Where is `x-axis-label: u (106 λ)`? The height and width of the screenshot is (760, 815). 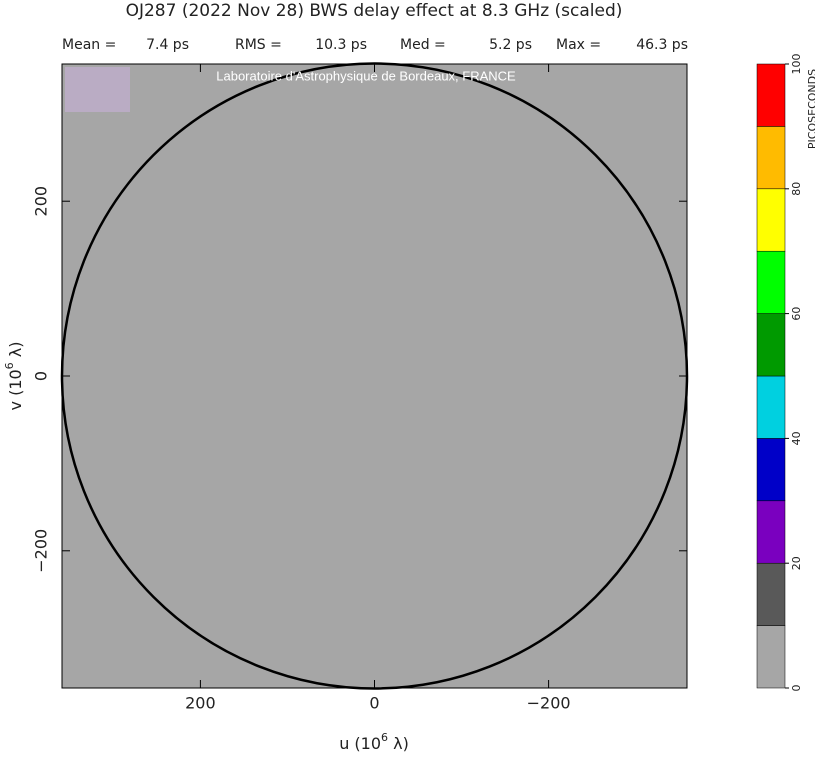 x-axis-label: u (106 λ) is located at coordinates (374, 742).